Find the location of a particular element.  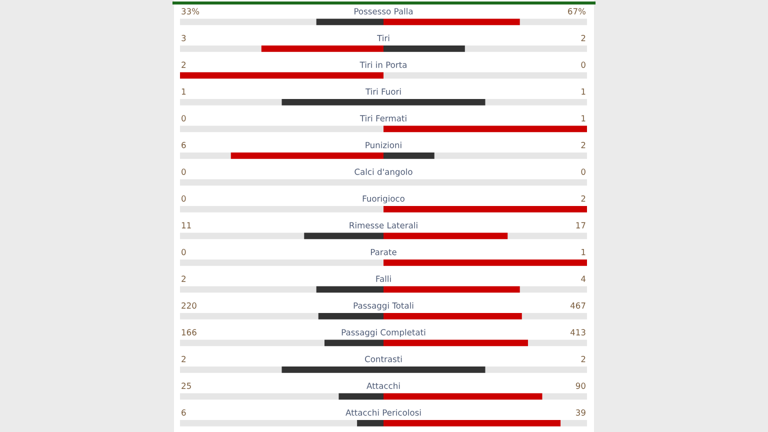

y-tick-label: Attacchi is located at coordinates (383, 385).